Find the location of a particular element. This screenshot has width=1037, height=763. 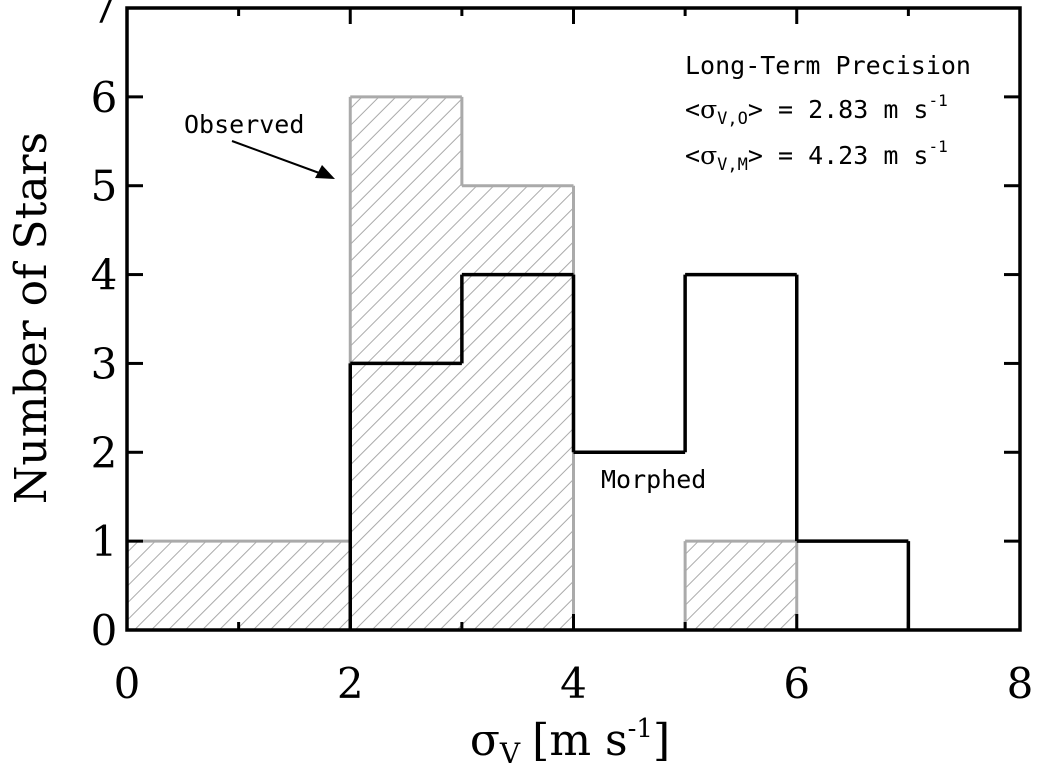

x-tick-label: 2 is located at coordinates (350, 683).